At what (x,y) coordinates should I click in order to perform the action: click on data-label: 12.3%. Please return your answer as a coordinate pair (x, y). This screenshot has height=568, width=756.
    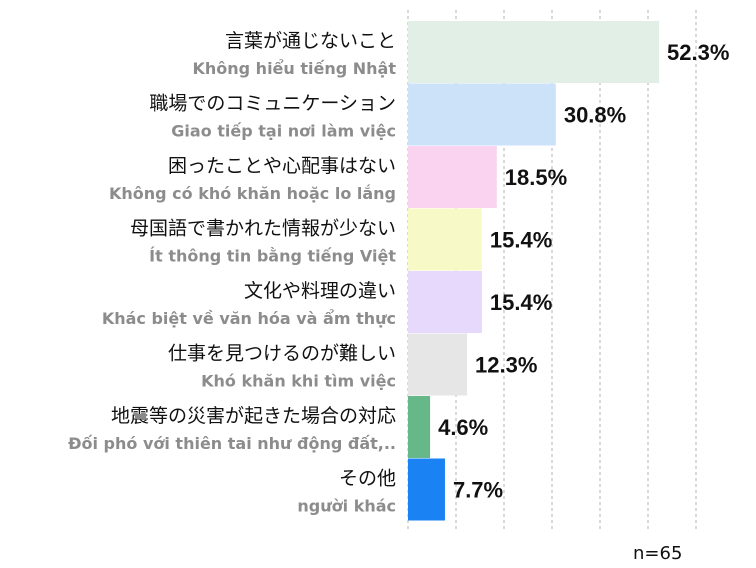
    Looking at the image, I should click on (506, 365).